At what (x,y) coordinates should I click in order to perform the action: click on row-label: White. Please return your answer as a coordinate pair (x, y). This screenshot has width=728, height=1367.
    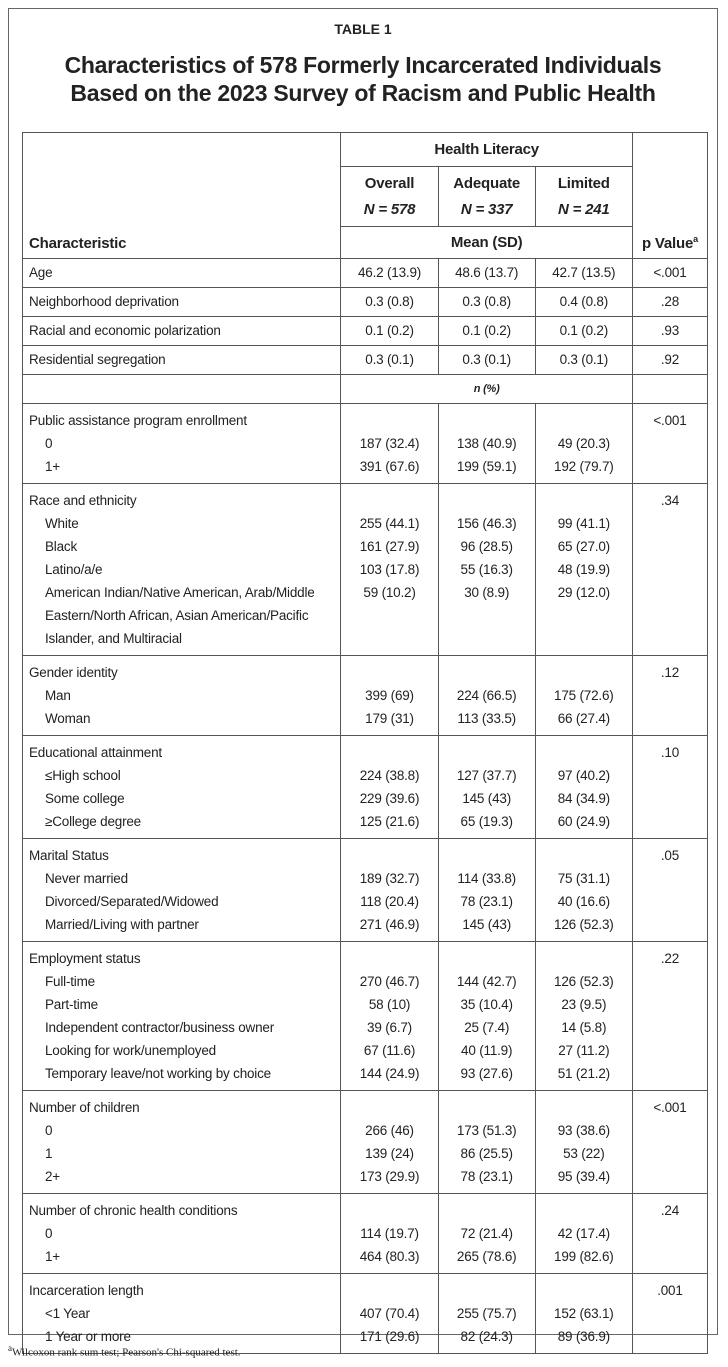
    Looking at the image, I should click on (181, 523).